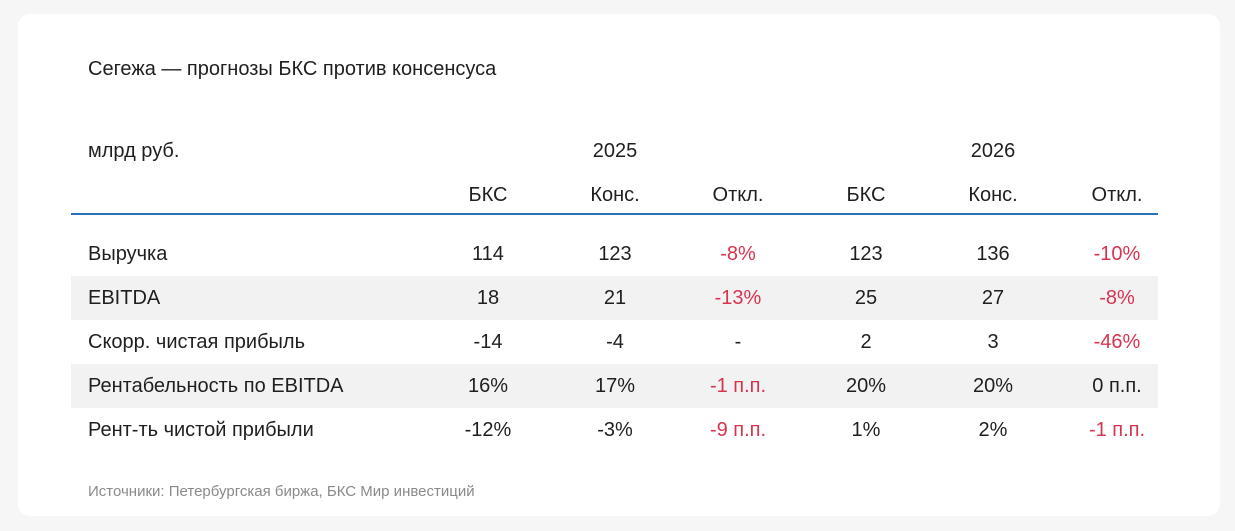 The width and height of the screenshot is (1235, 531). I want to click on table-cell: -3%, so click(615, 430).